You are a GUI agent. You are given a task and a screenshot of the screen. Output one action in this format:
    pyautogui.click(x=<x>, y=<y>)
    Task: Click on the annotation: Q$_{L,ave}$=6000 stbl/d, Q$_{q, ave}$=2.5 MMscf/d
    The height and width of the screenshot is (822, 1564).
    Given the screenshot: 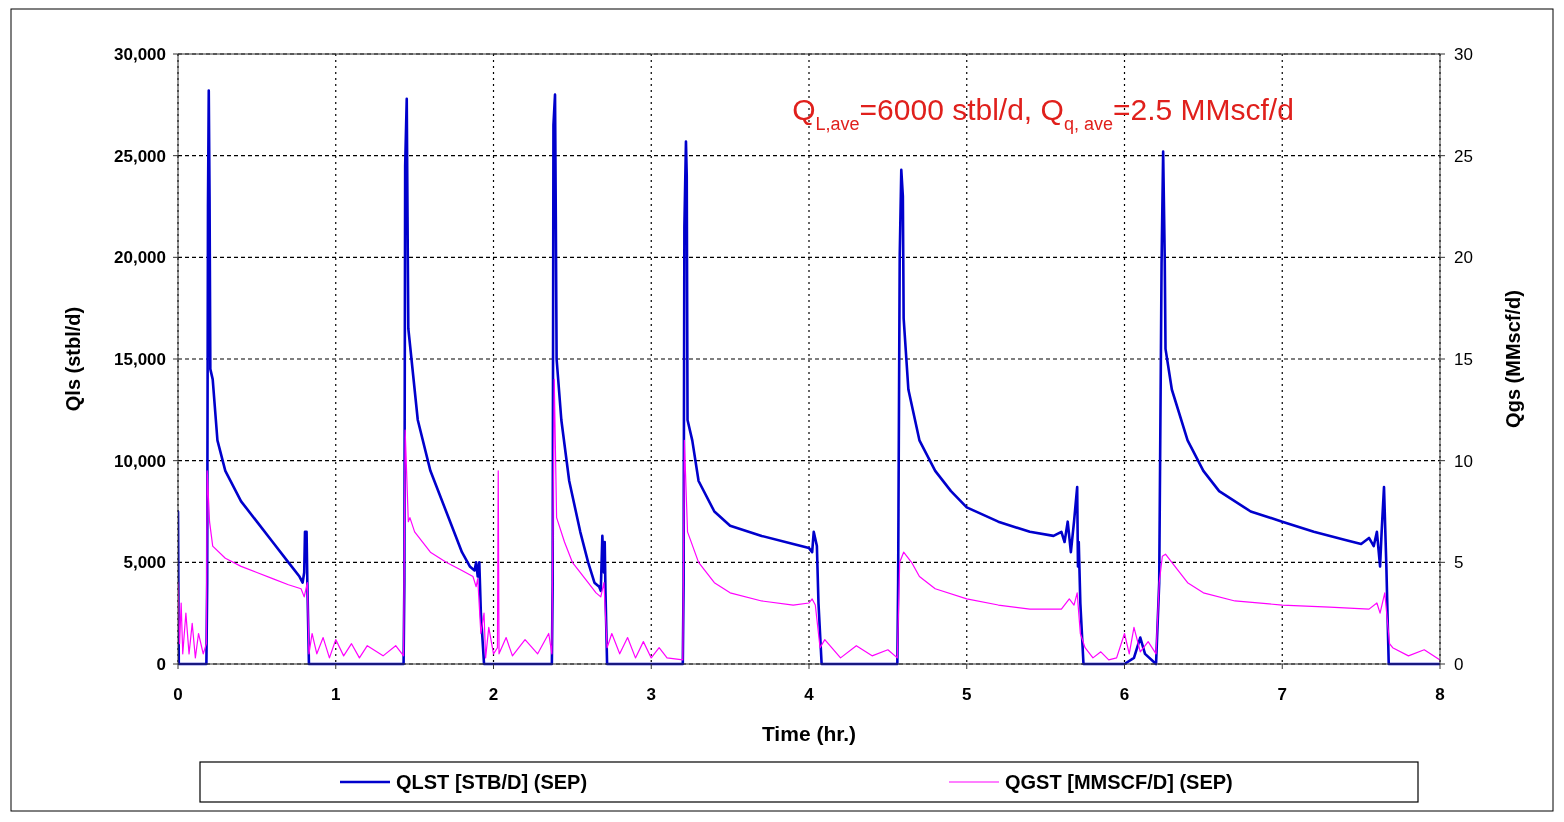 What is the action you would take?
    pyautogui.click(x=1043, y=113)
    